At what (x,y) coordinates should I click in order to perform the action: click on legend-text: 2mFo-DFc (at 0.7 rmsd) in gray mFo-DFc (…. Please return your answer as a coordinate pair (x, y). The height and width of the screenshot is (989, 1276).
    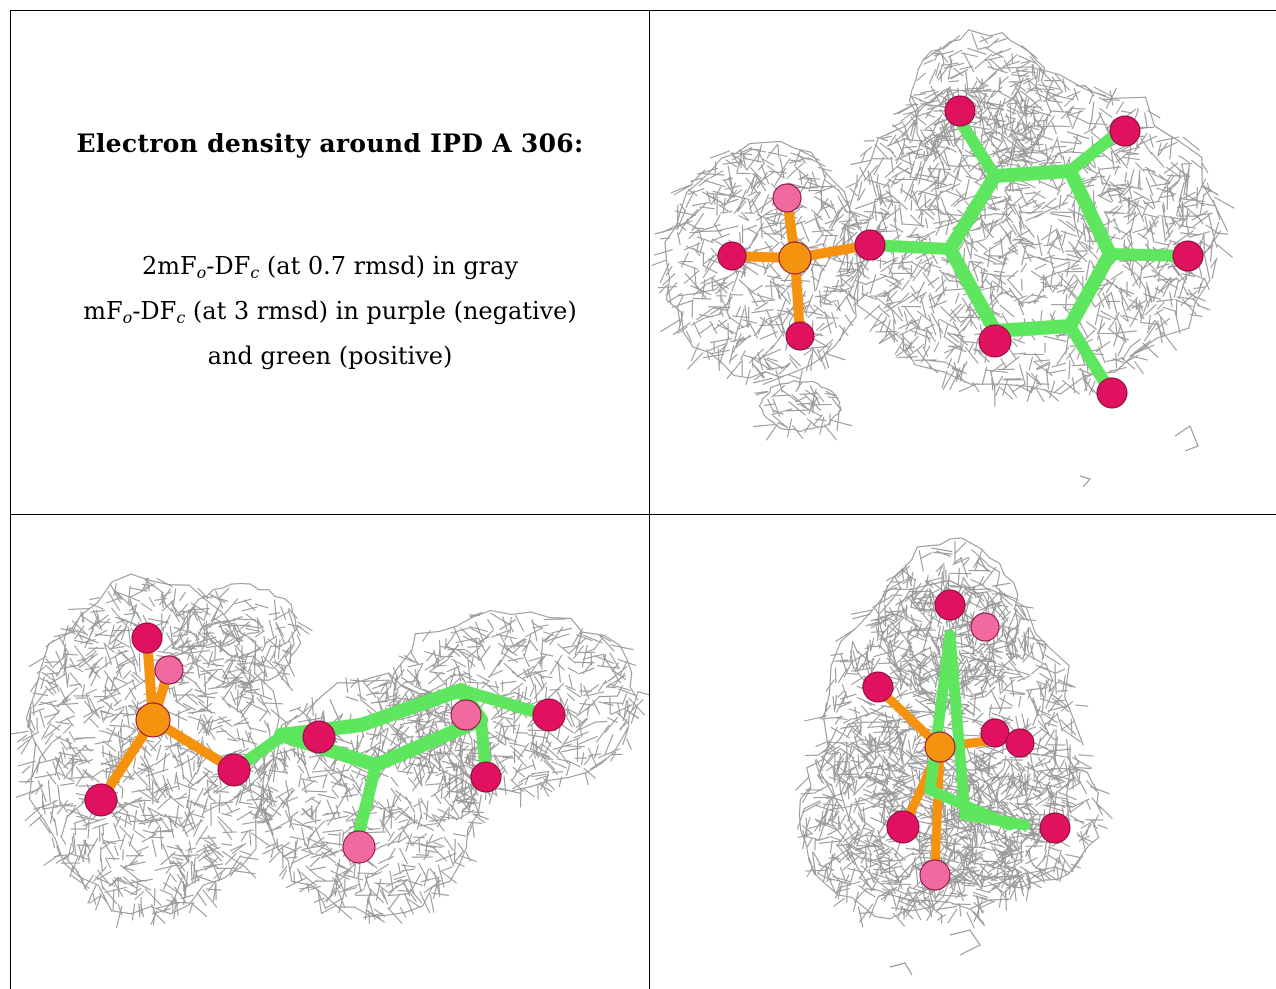
    Looking at the image, I should click on (330, 311).